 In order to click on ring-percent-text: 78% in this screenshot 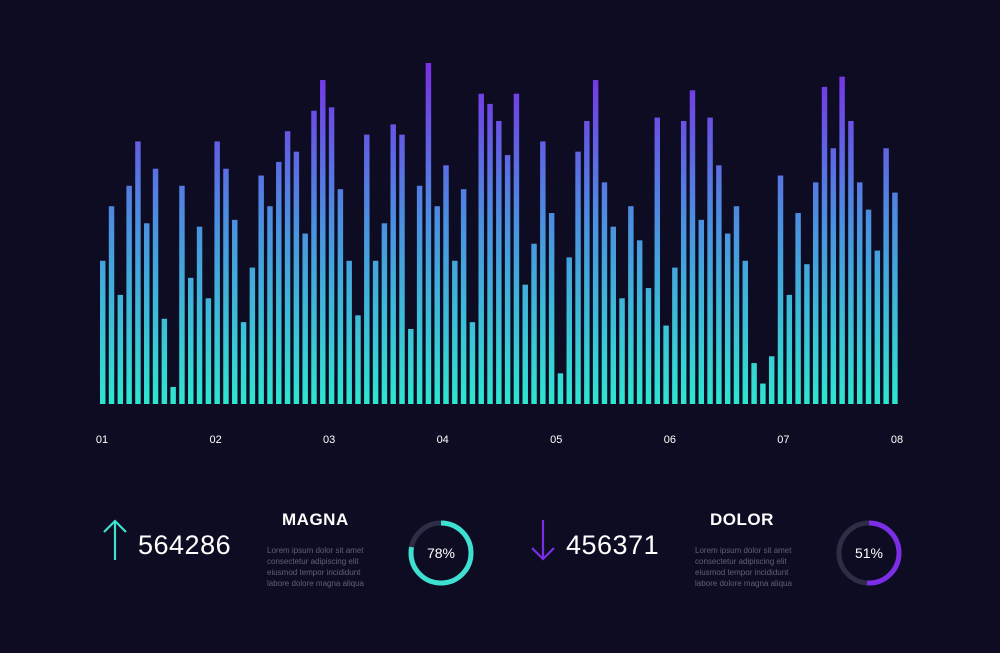, I will do `click(441, 553)`.